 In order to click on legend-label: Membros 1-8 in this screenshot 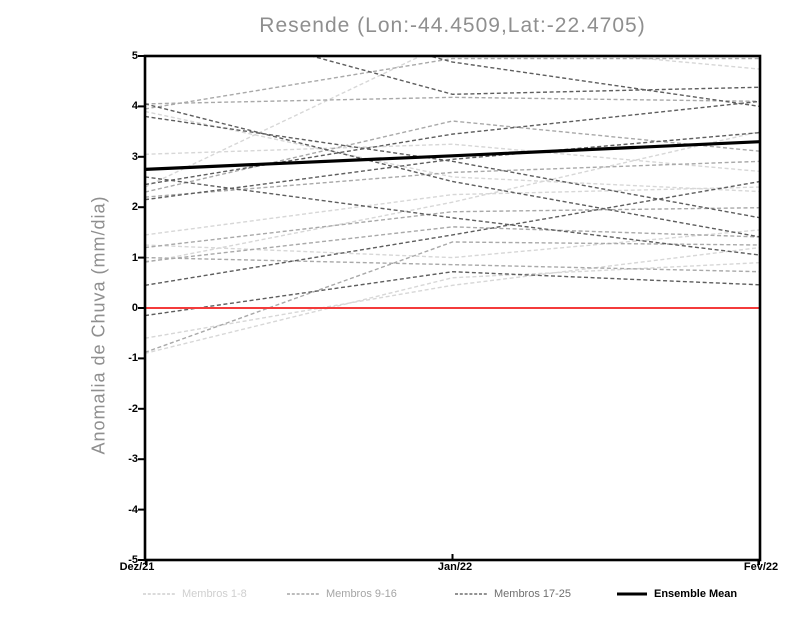, I will do `click(214, 594)`.